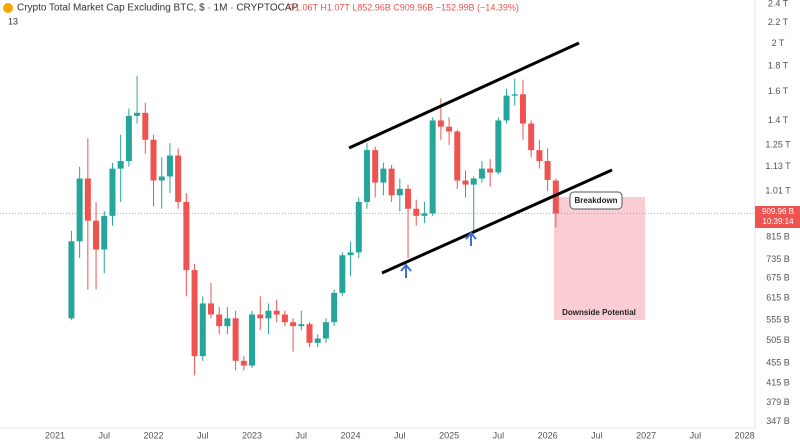 The height and width of the screenshot is (444, 800). Describe the element at coordinates (778, 66) in the screenshot. I see `y-tick-label: 1.8 T` at that location.